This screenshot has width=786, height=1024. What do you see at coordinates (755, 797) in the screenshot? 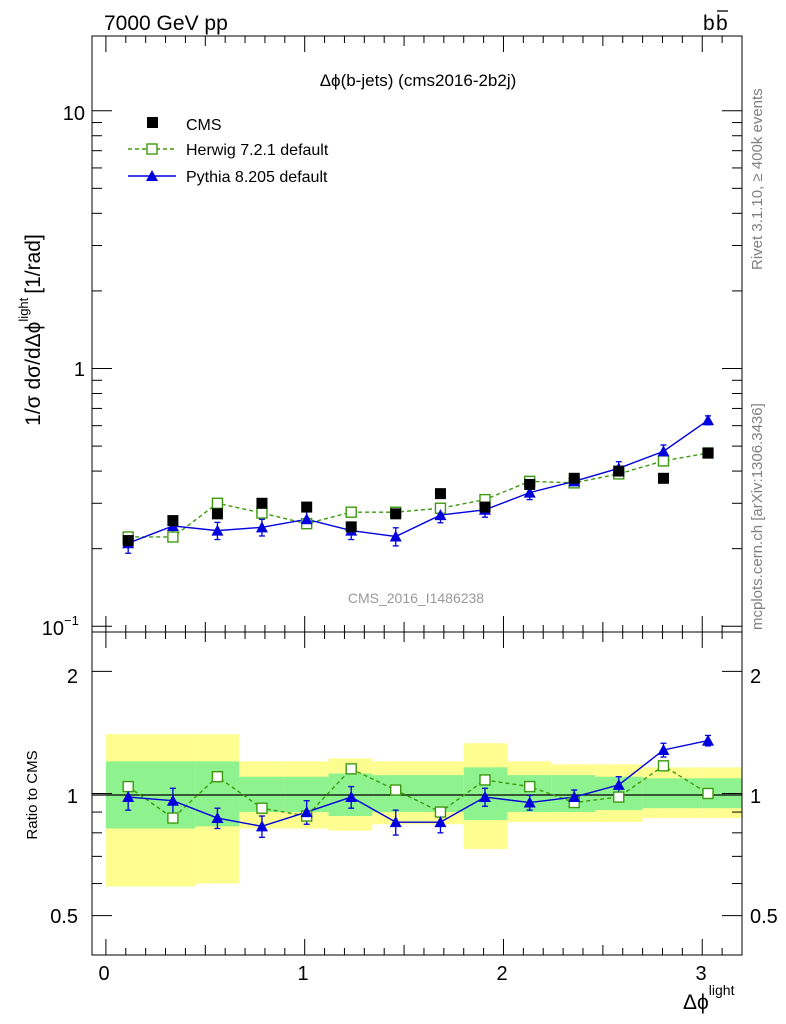
I see `ratio-ytick-label-right-1: 1` at bounding box center [755, 797].